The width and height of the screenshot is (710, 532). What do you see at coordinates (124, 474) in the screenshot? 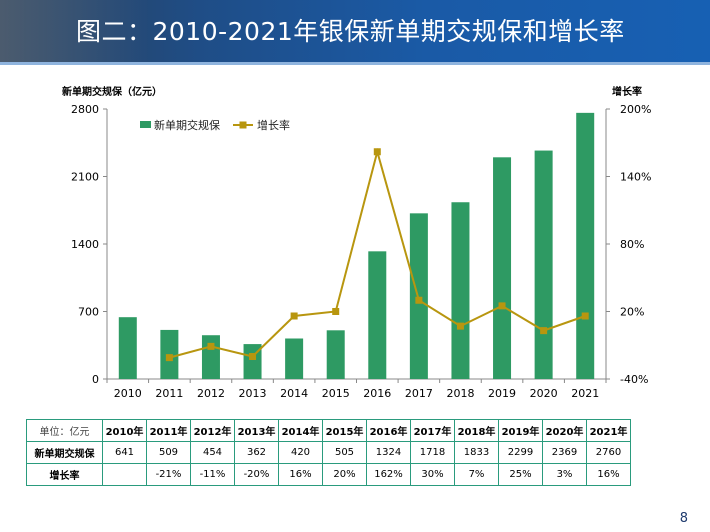
I see `table-cell` at bounding box center [124, 474].